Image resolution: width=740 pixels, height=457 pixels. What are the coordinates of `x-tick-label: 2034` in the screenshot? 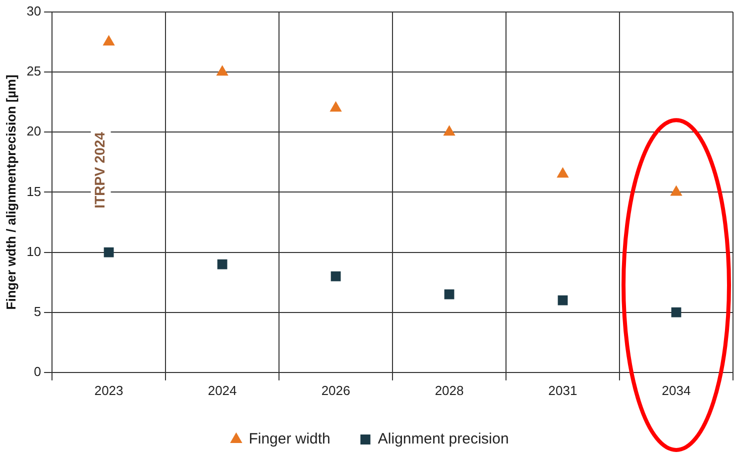 It's located at (676, 390).